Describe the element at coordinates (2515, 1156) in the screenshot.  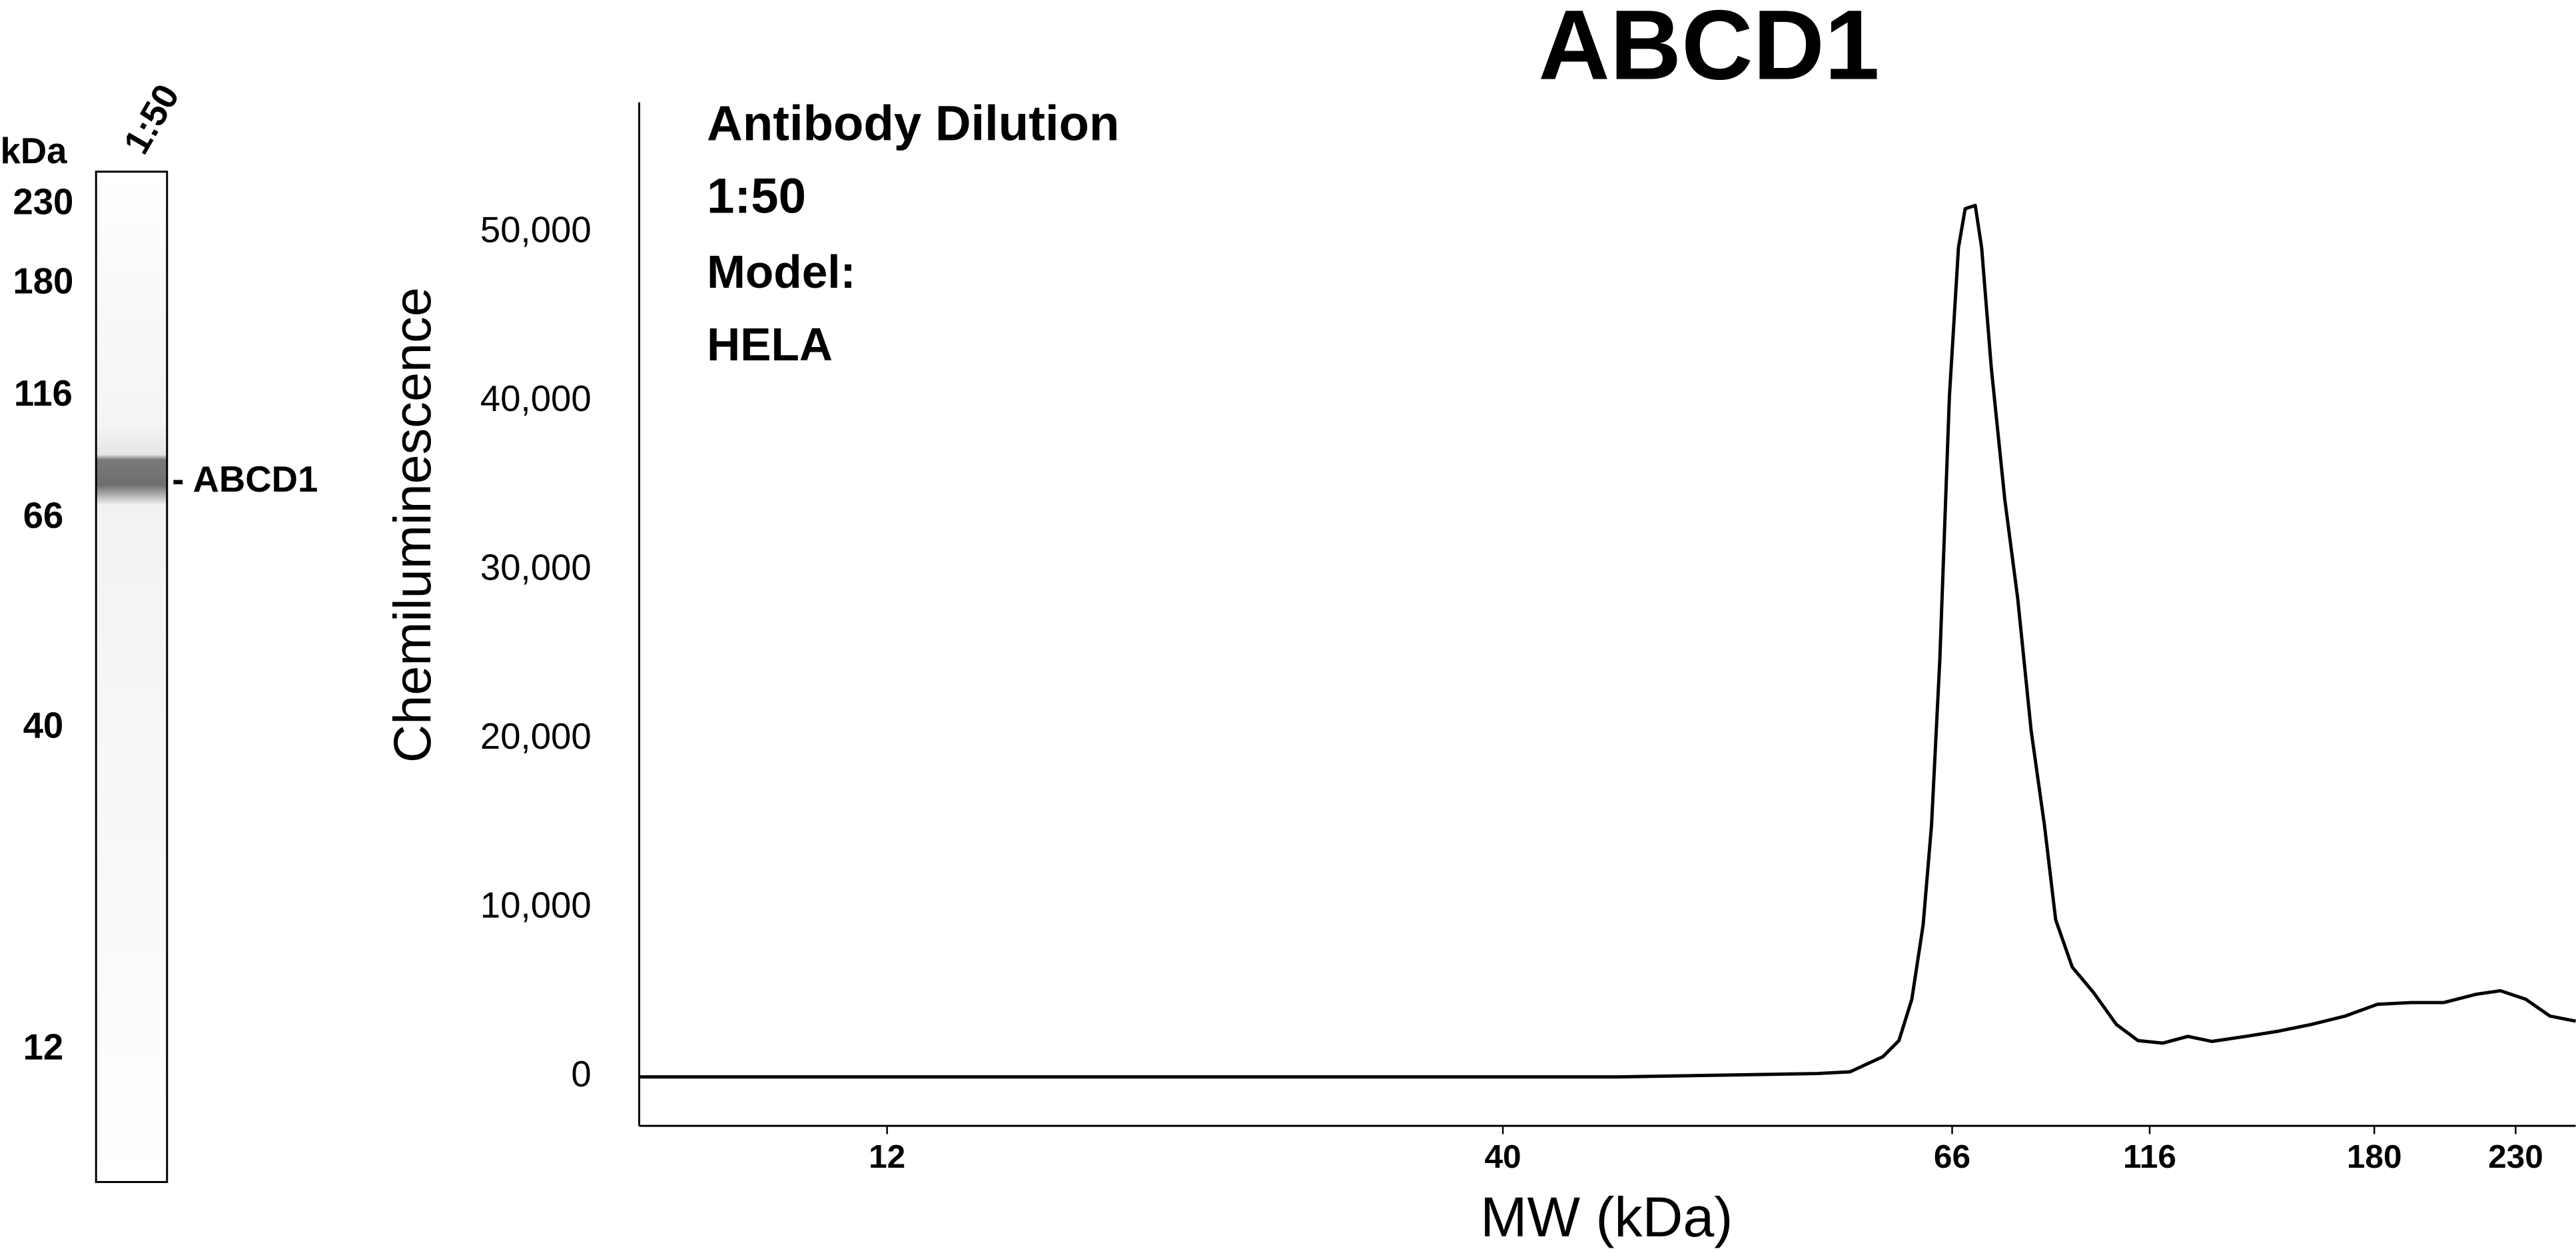
I see `x-tick-label: 230` at that location.